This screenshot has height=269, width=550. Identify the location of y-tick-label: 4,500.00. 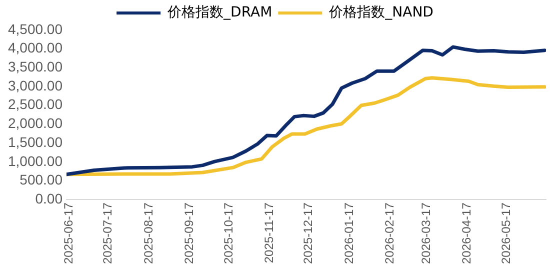
(35, 28).